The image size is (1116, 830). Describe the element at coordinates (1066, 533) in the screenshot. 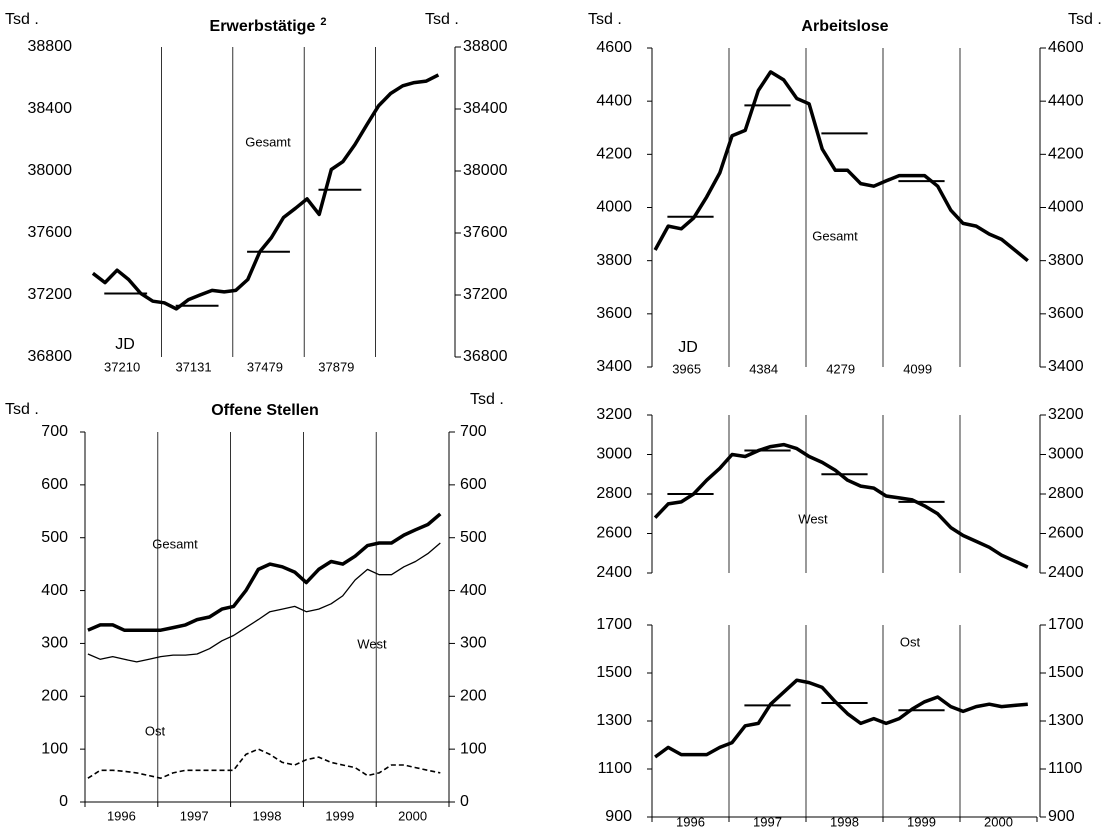

I see `y2-tick-label: 2600` at that location.